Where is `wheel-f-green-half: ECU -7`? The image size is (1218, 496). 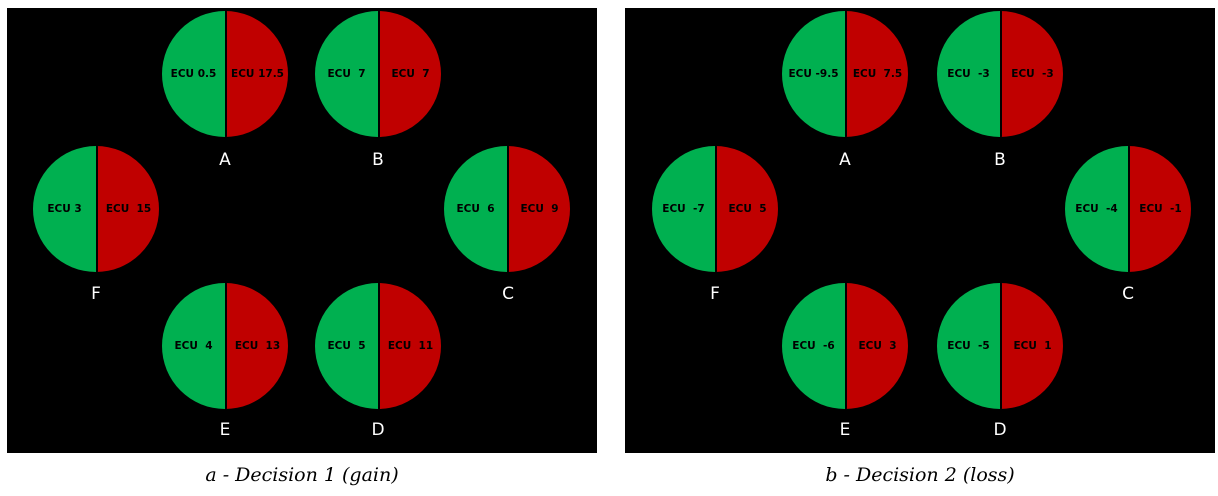
wheel-f-green-half: ECU -7 is located at coordinates (683, 209).